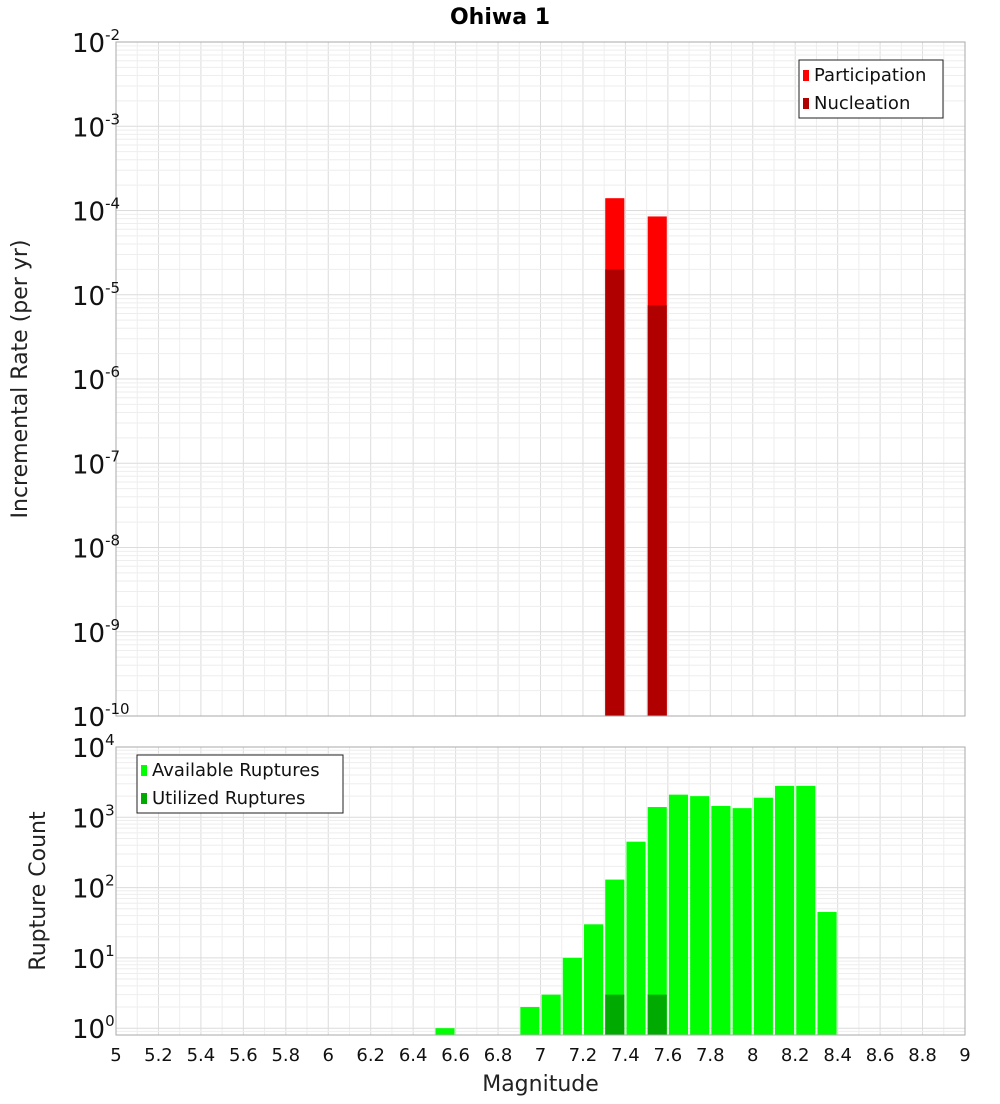  What do you see at coordinates (752, 1055) in the screenshot?
I see `x-tick-label: 8` at bounding box center [752, 1055].